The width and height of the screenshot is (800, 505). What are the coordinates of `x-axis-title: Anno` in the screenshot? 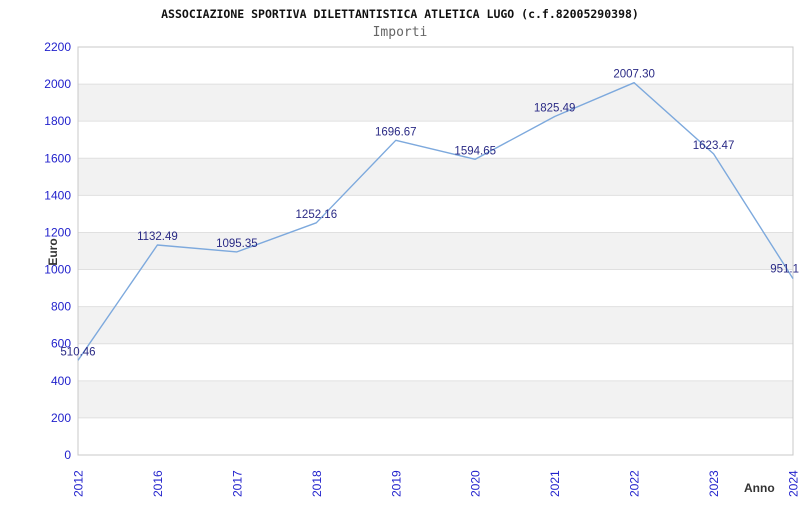 It's located at (769, 488).